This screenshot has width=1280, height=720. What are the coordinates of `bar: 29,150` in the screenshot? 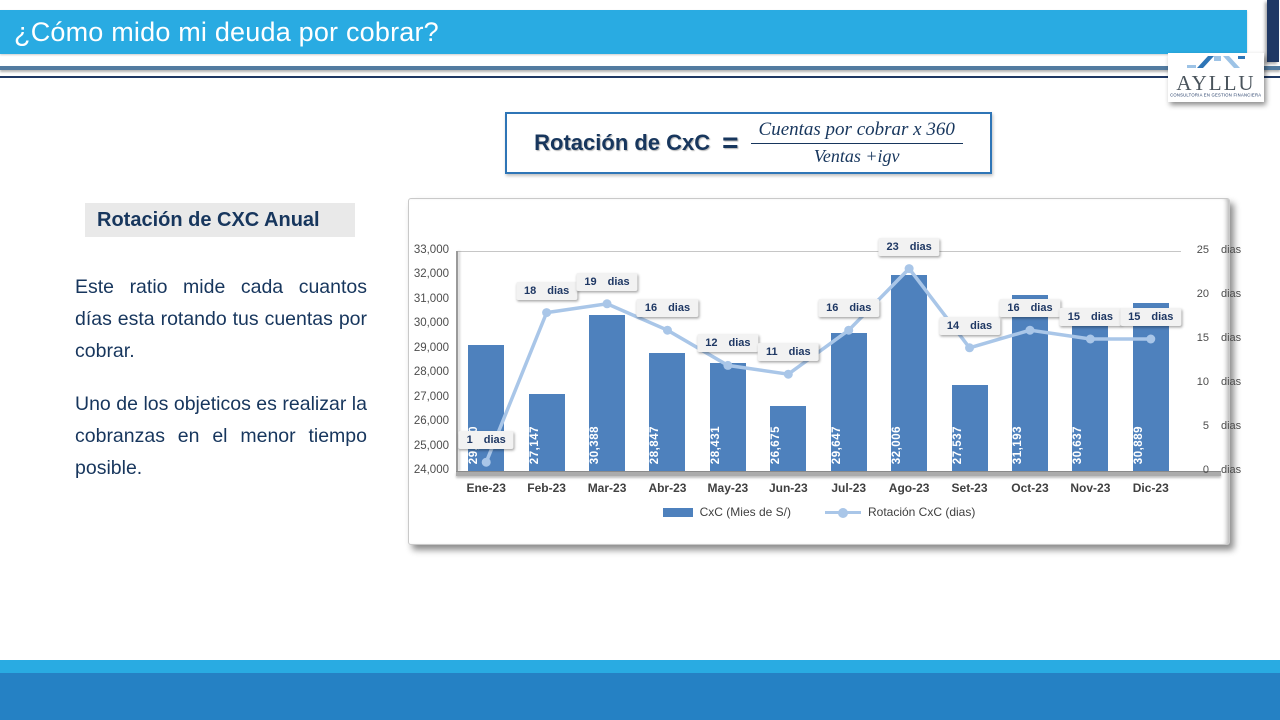 It's located at (486, 408).